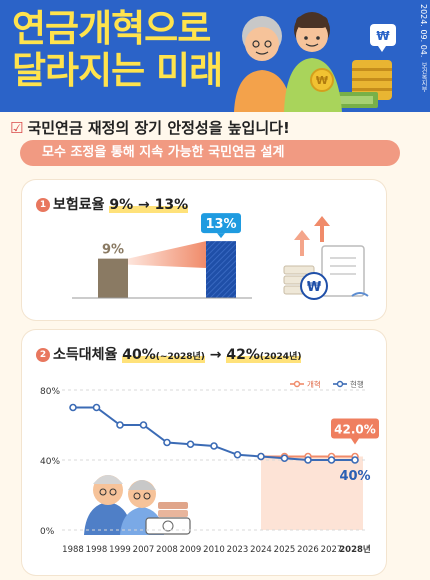 The width and height of the screenshot is (430, 580). Describe the element at coordinates (120, 550) in the screenshot. I see `x-tick-label: 1999` at that location.